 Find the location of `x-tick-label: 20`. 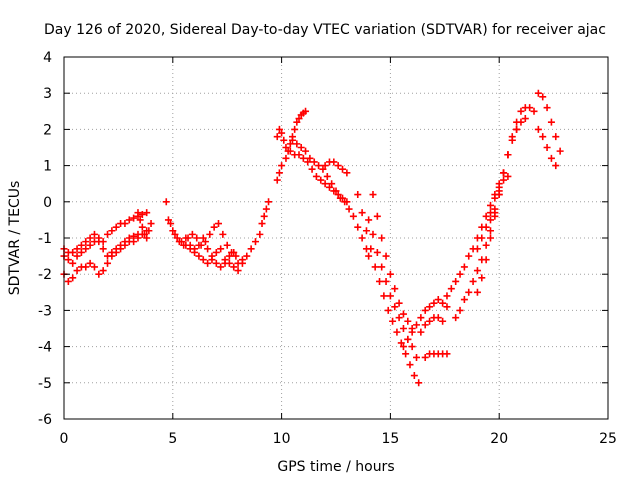

x-tick-label: 20 is located at coordinates (499, 439).